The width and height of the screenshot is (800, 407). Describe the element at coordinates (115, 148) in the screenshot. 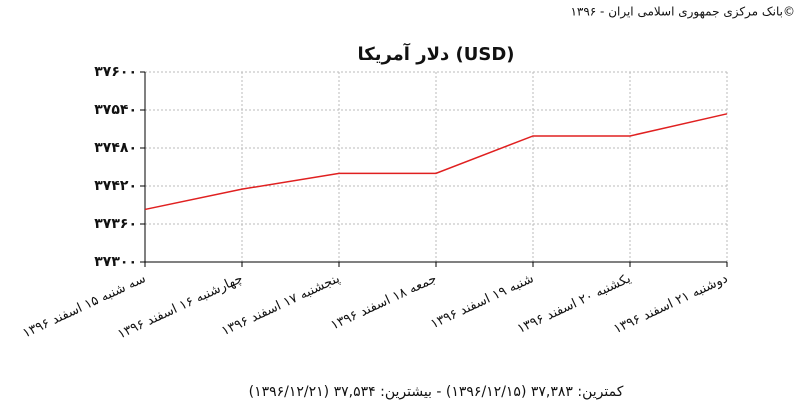

I see `y-tick-label: ۳۷۴۸۰` at that location.